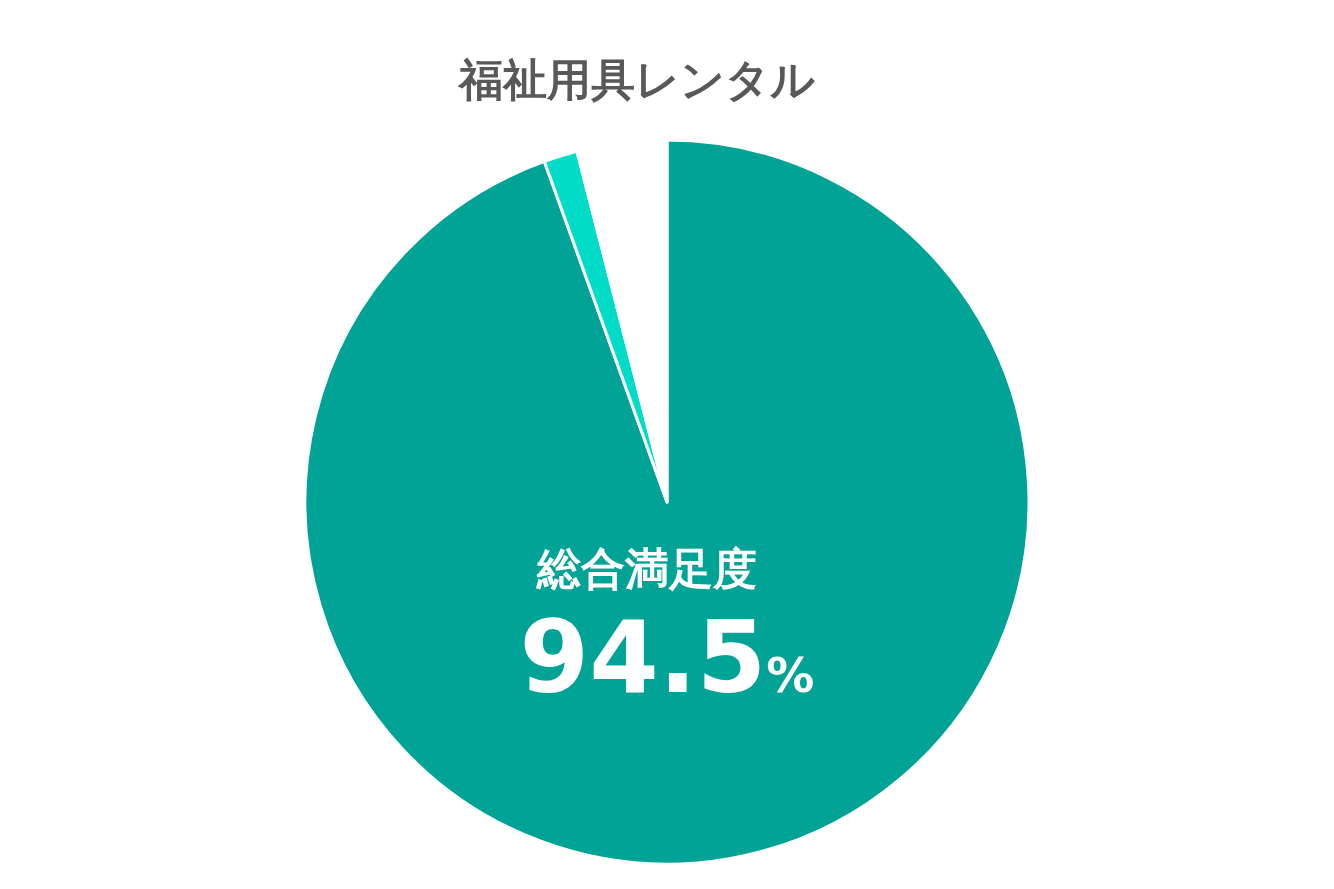 This screenshot has width=1334, height=889. Describe the element at coordinates (636, 79) in the screenshot. I see `chart-title: 福祉用具レンタル` at that location.